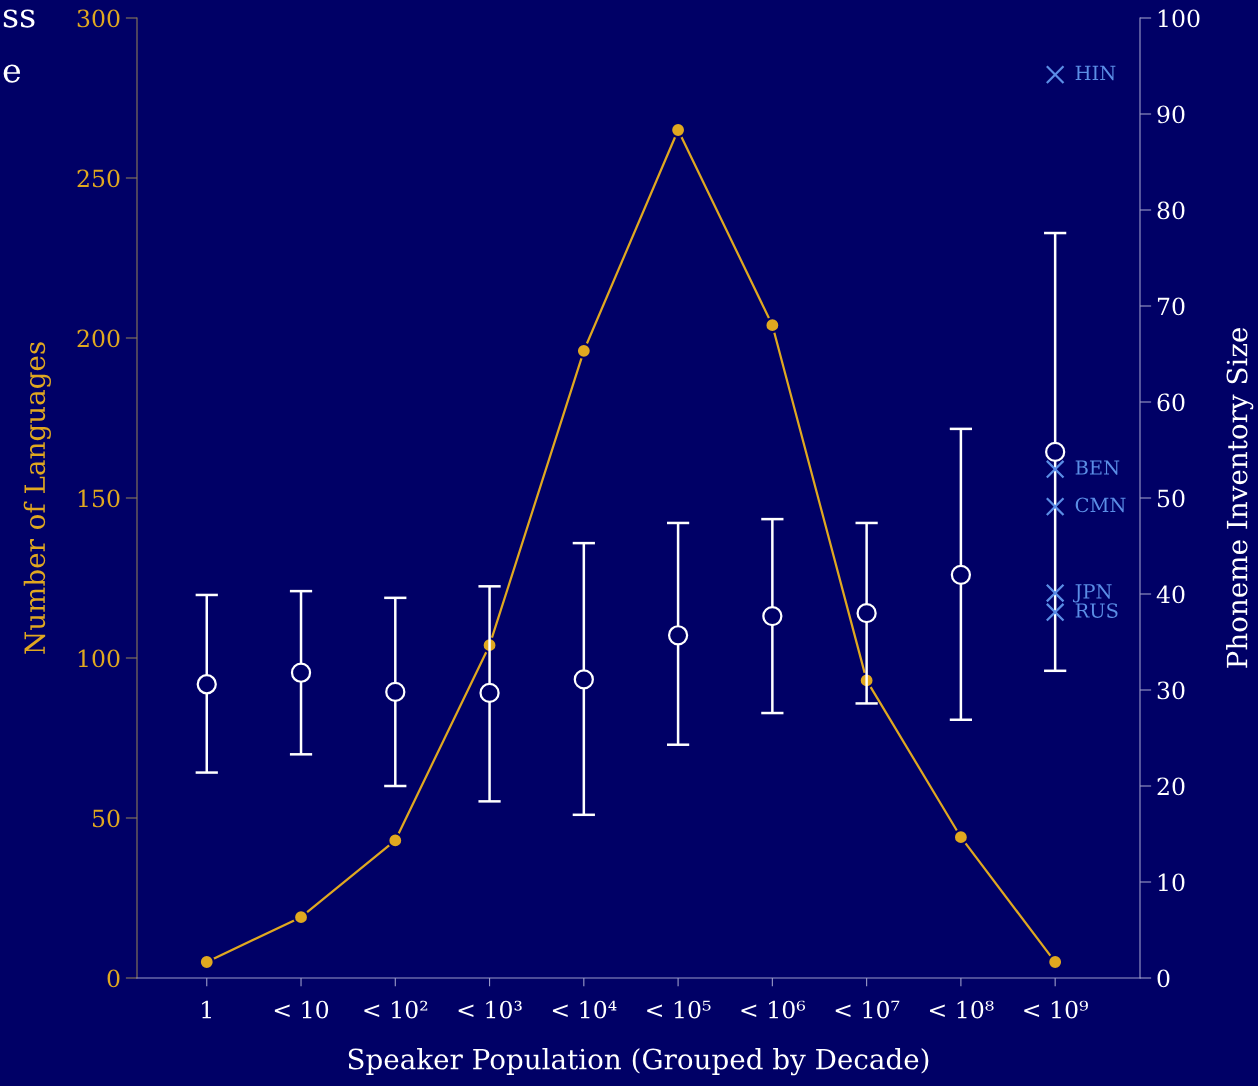 This screenshot has width=1258, height=1086. I want to click on x-tick-label: < 10, so click(301, 1009).